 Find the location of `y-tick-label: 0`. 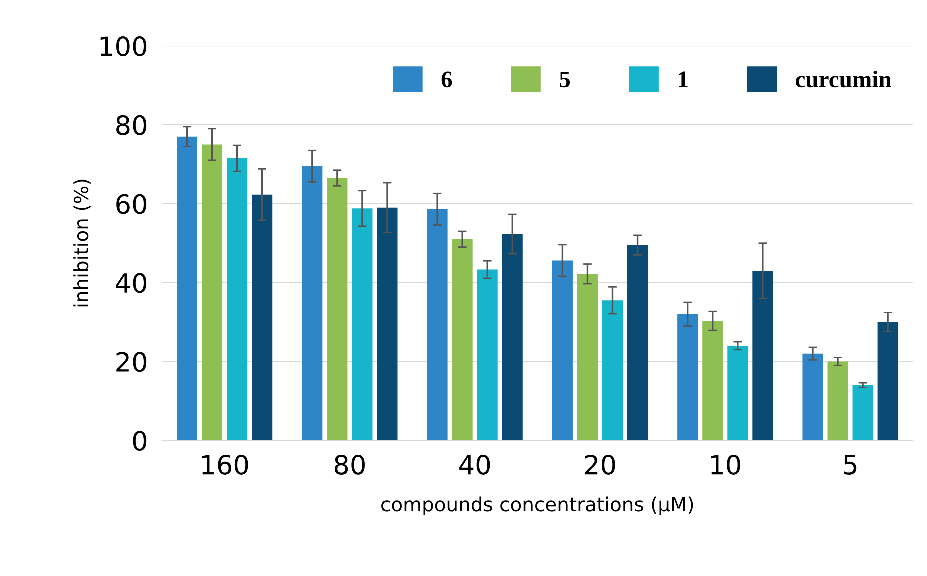

y-tick-label: 0 is located at coordinates (140, 441).